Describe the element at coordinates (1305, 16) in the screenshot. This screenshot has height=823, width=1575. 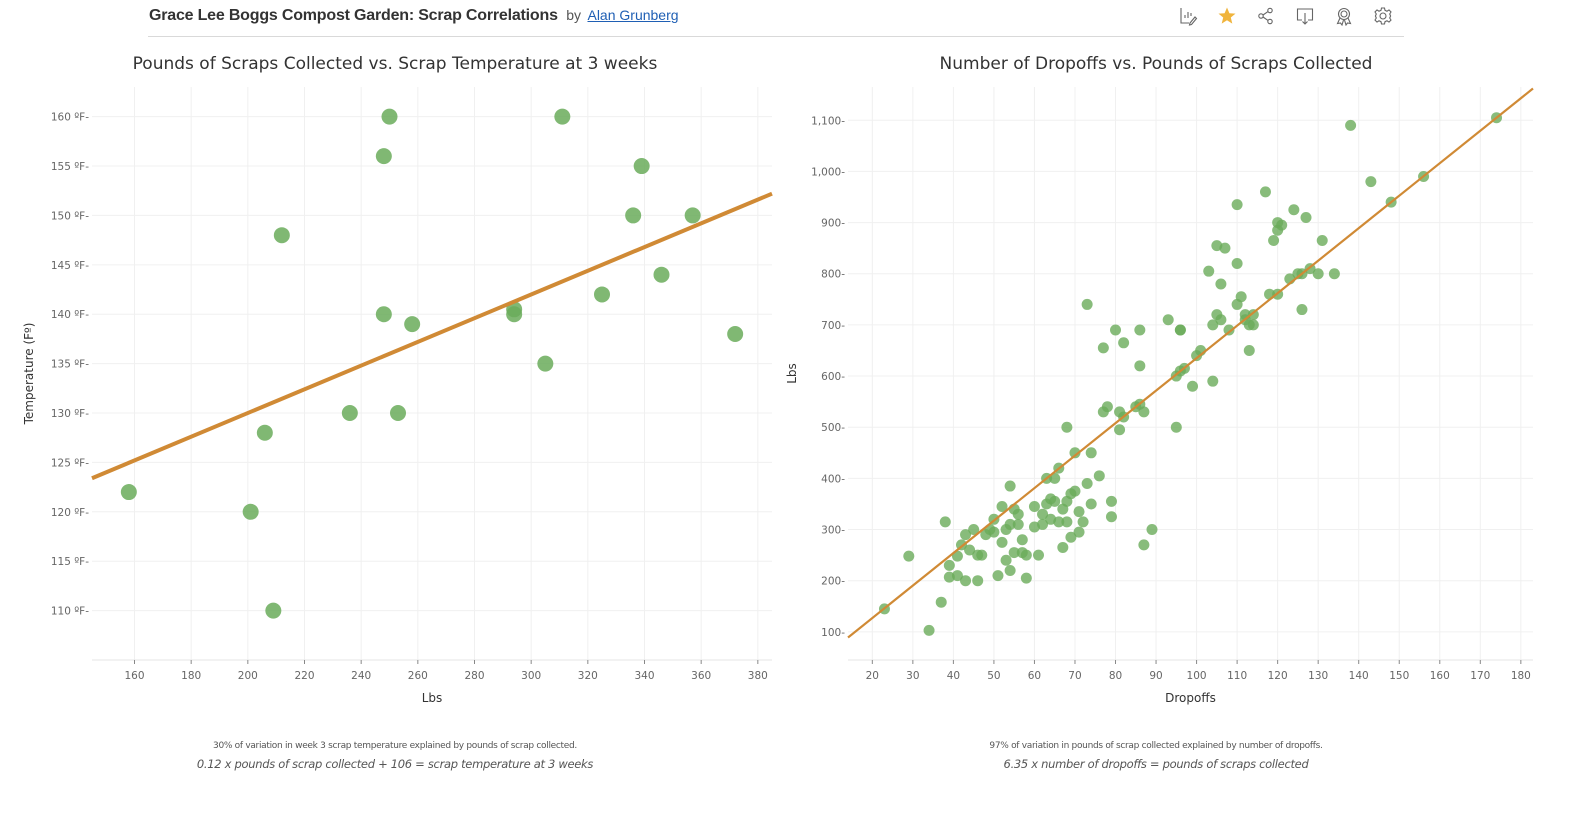
I see `download-button` at that location.